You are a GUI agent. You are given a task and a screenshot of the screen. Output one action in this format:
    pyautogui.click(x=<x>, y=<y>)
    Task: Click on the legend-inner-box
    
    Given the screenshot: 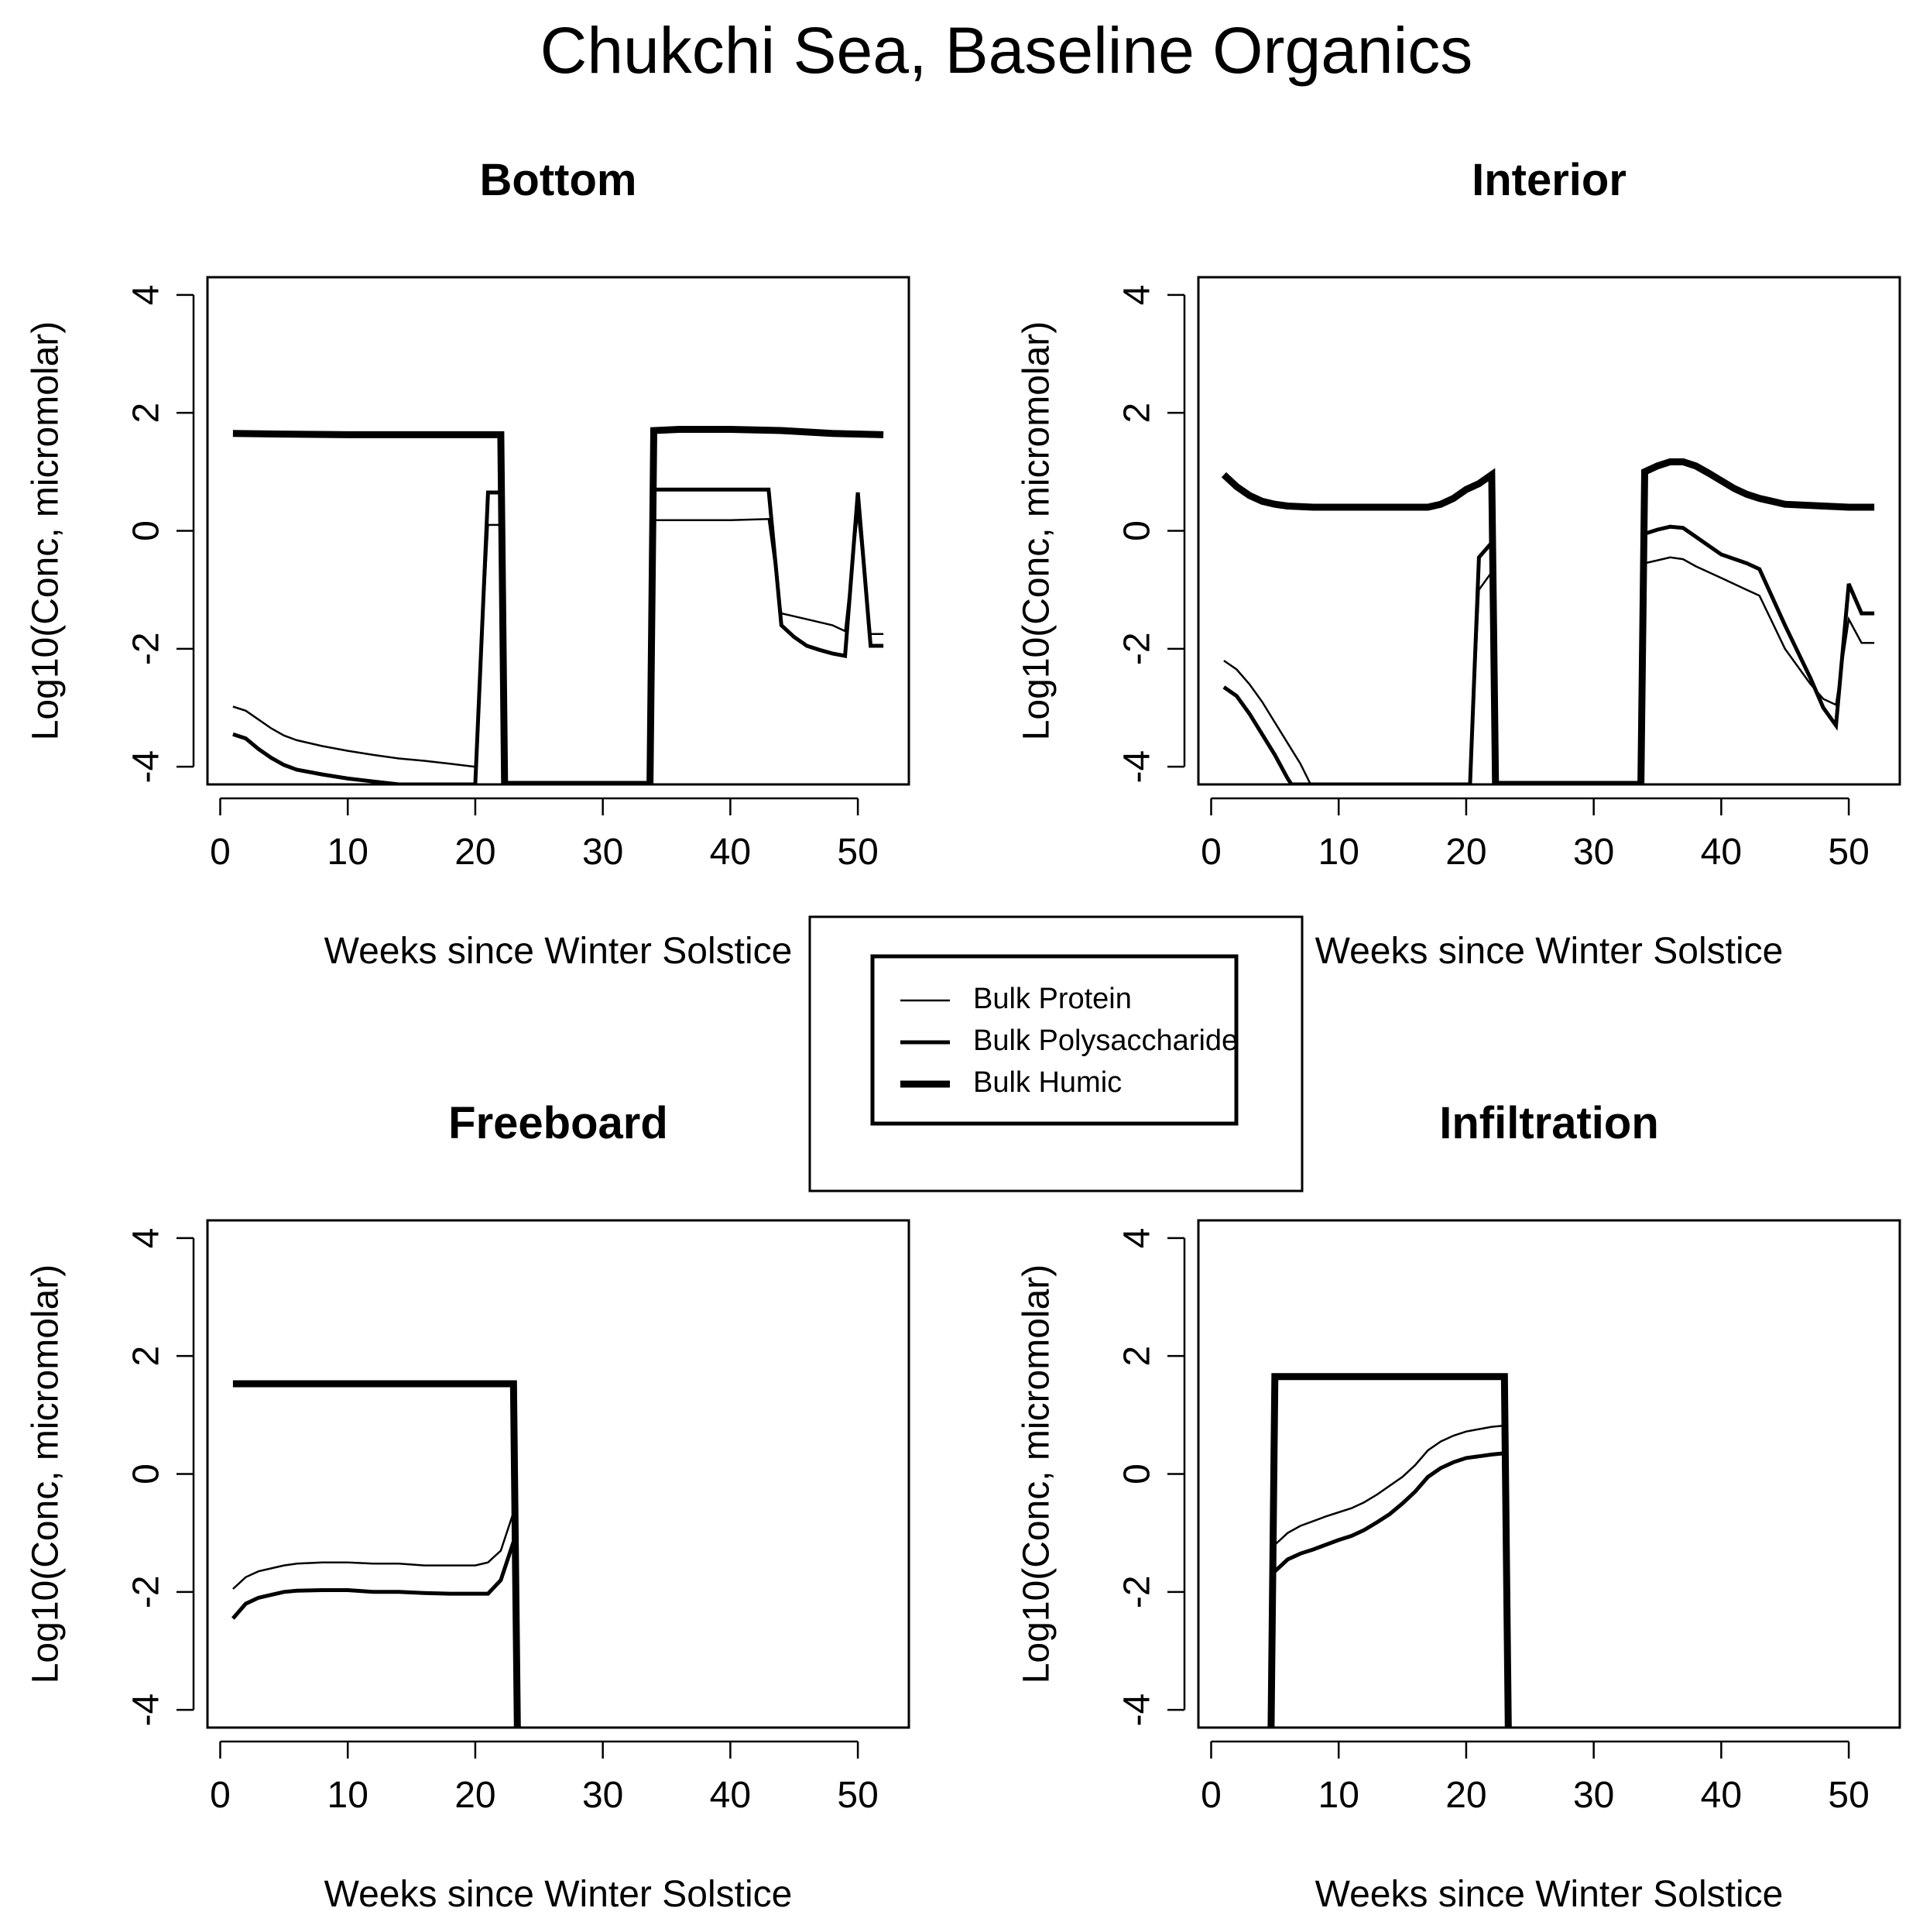 What is the action you would take?
    pyautogui.click(x=1054, y=1040)
    